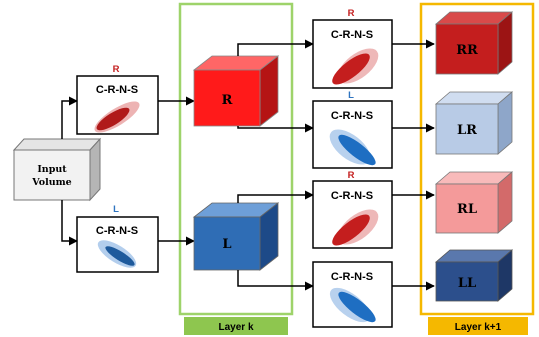 Image resolution: width=539 pixels, height=337 pixels. What do you see at coordinates (467, 50) in the screenshot?
I see `cube-rr-label: RR` at bounding box center [467, 50].